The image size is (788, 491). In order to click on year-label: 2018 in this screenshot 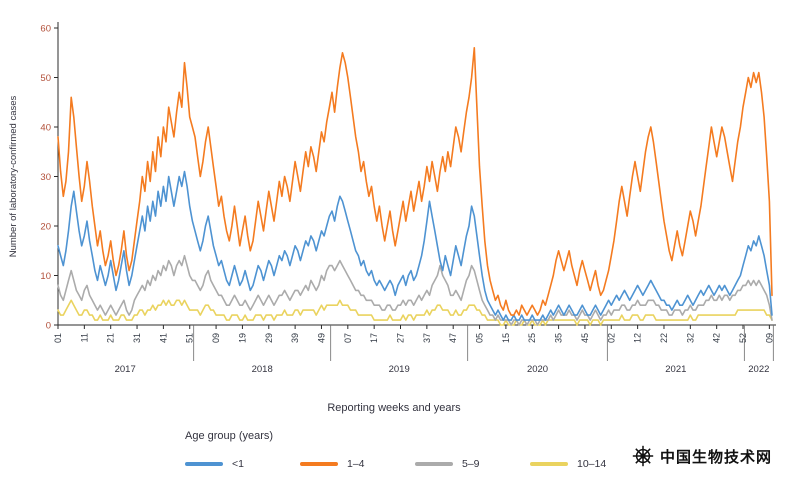, I will do `click(262, 369)`.